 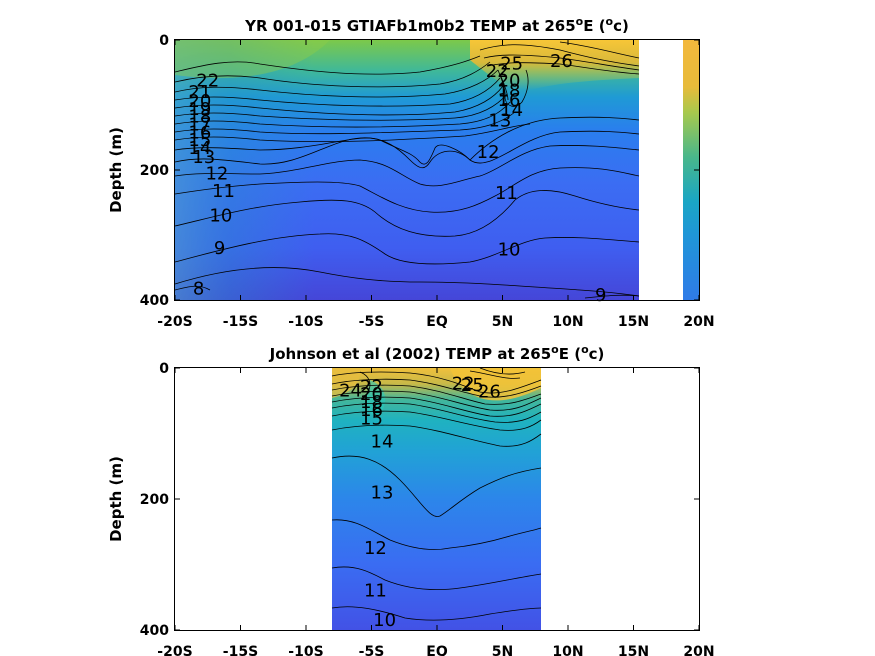 I want to click on contour-label: 21, so click(x=199, y=92).